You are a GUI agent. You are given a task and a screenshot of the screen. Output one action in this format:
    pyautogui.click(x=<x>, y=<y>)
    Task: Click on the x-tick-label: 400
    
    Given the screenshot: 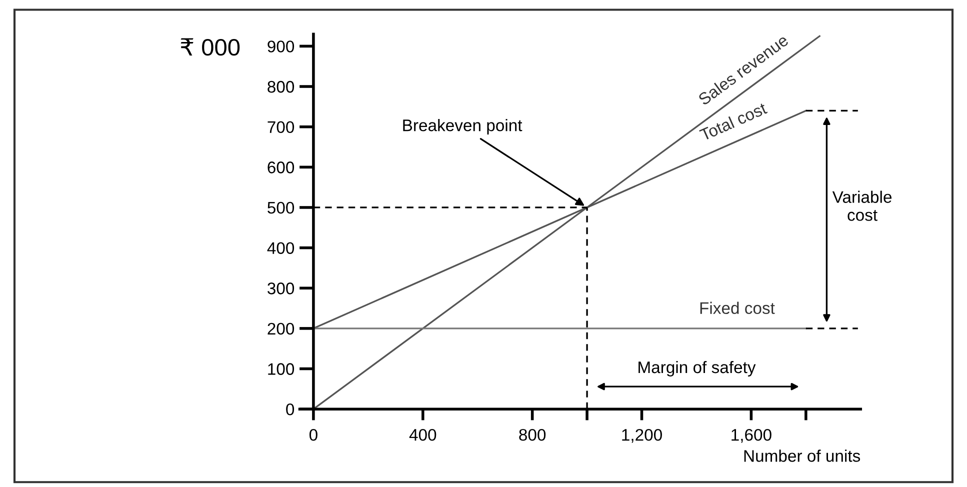 What is the action you would take?
    pyautogui.click(x=422, y=434)
    